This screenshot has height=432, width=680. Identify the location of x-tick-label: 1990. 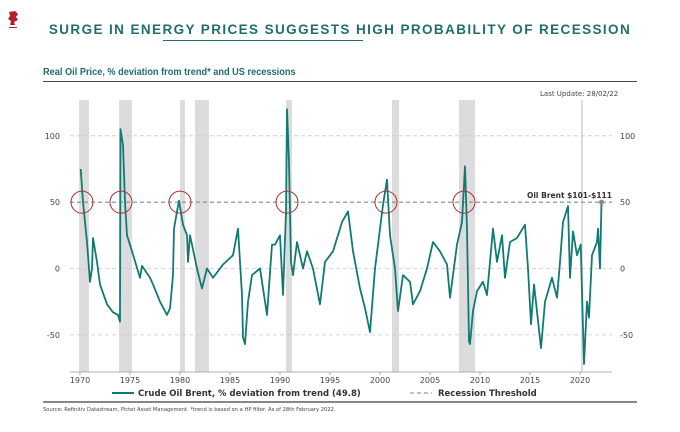
(280, 380).